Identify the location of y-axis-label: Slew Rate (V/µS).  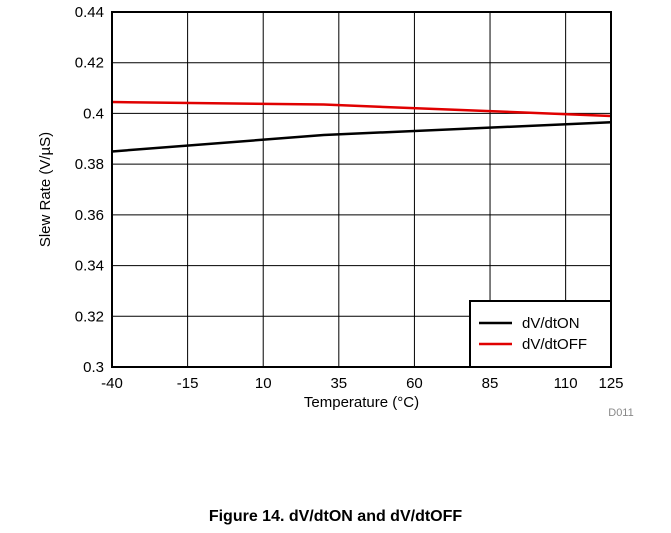
(45, 189).